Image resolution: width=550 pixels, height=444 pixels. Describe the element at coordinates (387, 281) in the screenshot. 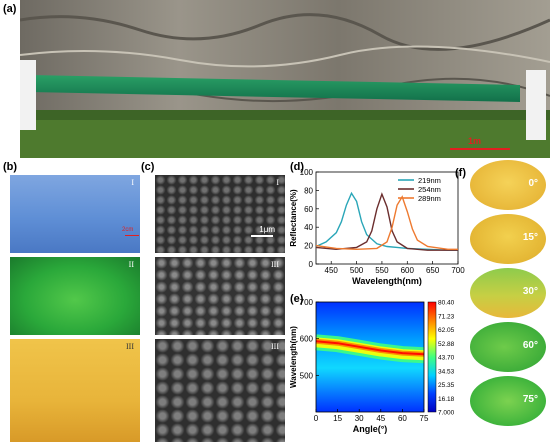

I see `x-axis-label: Wavelength(nm)` at that location.